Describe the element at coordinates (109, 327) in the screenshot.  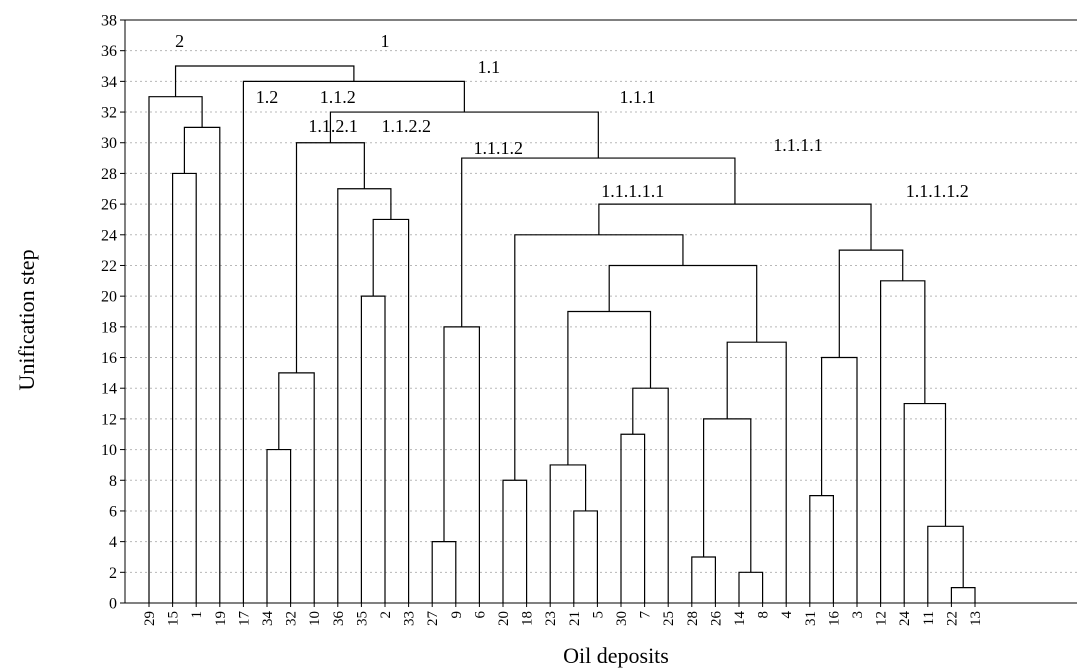
I see `y-tick-label: 18` at that location.